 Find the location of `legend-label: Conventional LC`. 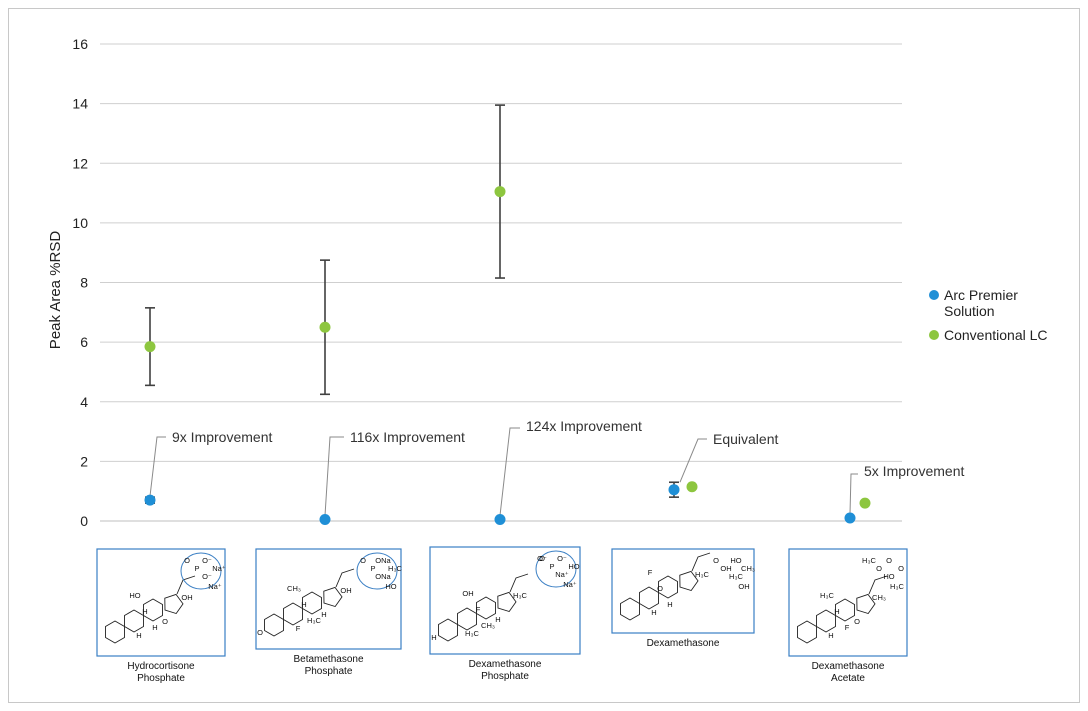

legend-label: Conventional LC is located at coordinates (996, 335).